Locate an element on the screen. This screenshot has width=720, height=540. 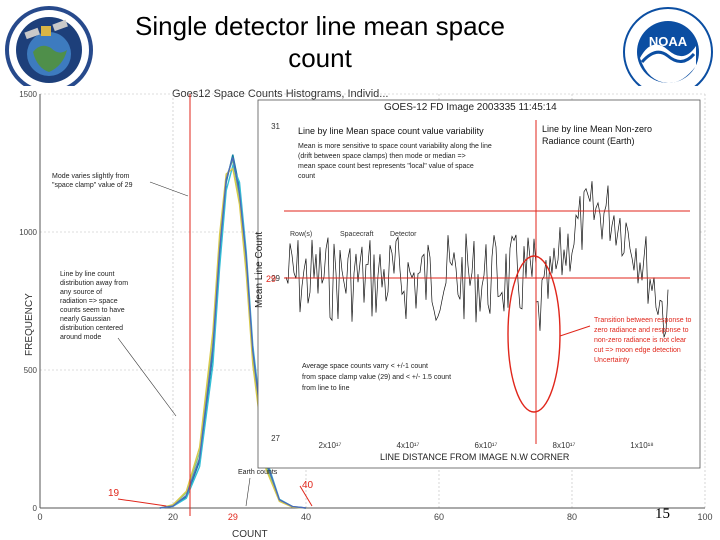
hist-y-tick-label: 1500 is located at coordinates (28, 94).